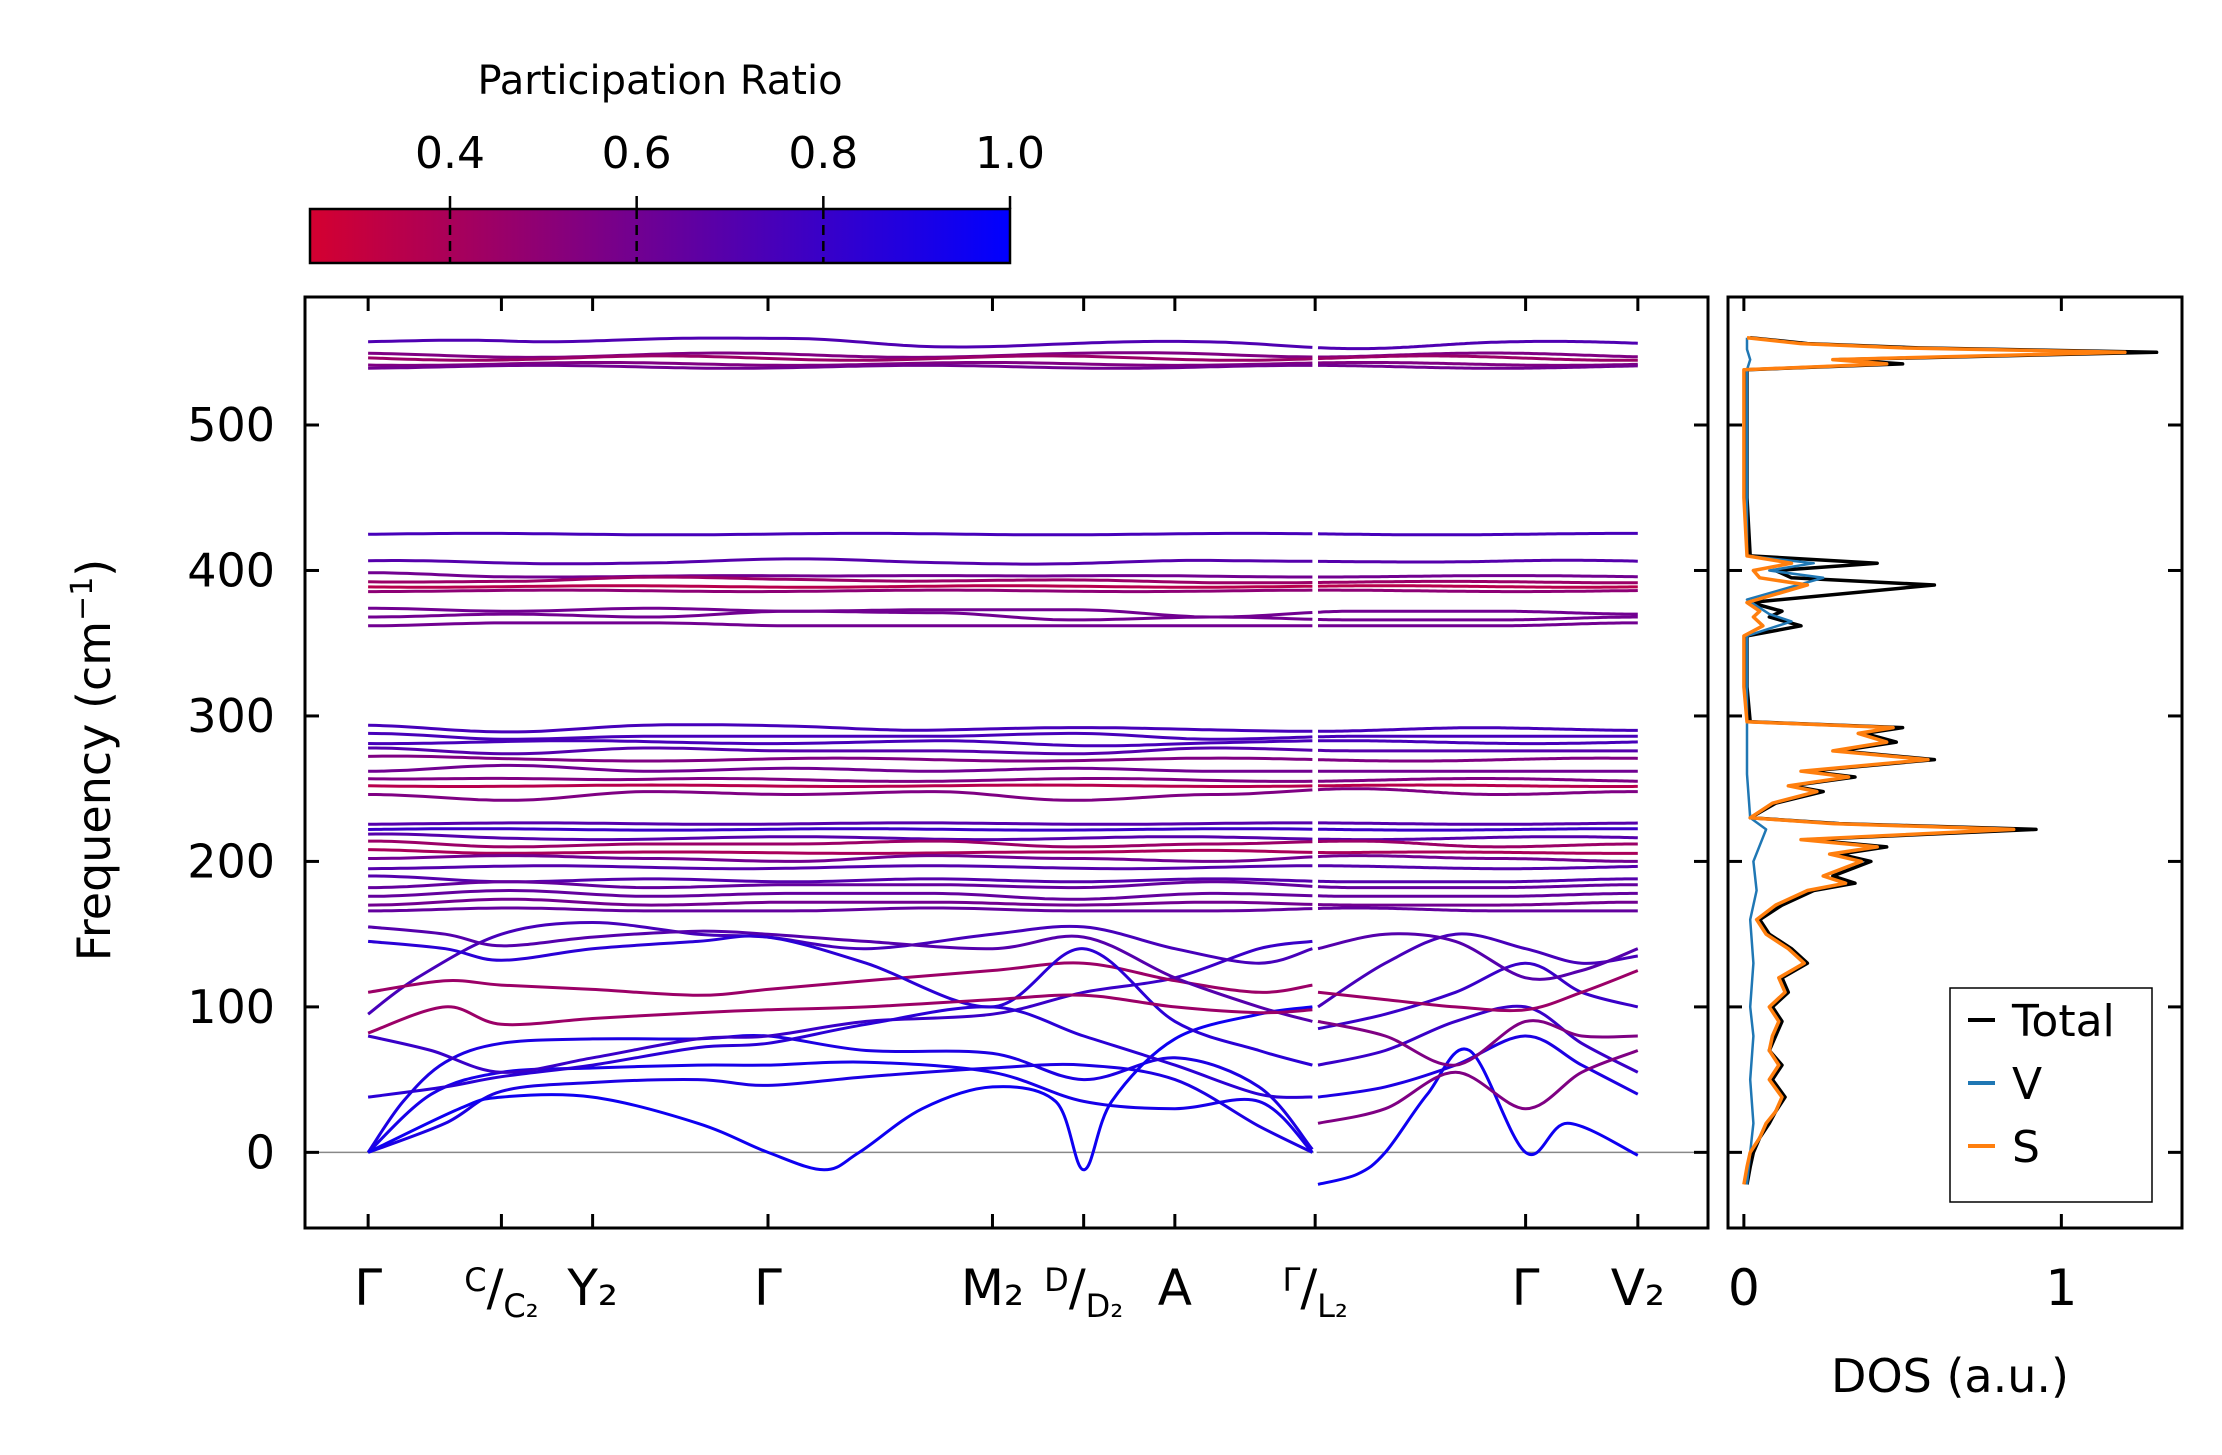 The height and width of the screenshot is (1455, 2222). What do you see at coordinates (94, 568) in the screenshot?
I see `y-axis-label-close: )` at bounding box center [94, 568].